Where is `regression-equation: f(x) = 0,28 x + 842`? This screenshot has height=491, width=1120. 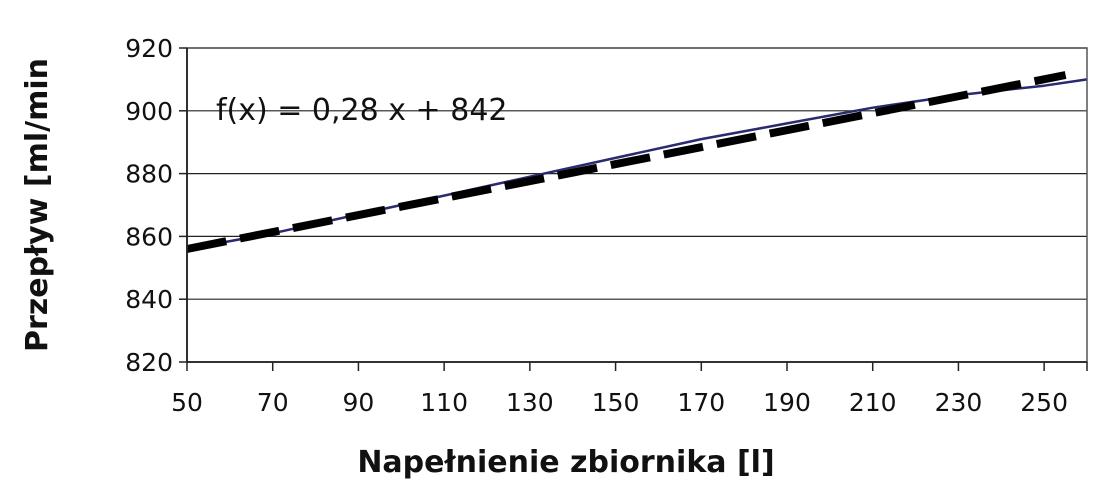
regression-equation: f(x) = 0,28 x + 842 is located at coordinates (362, 110).